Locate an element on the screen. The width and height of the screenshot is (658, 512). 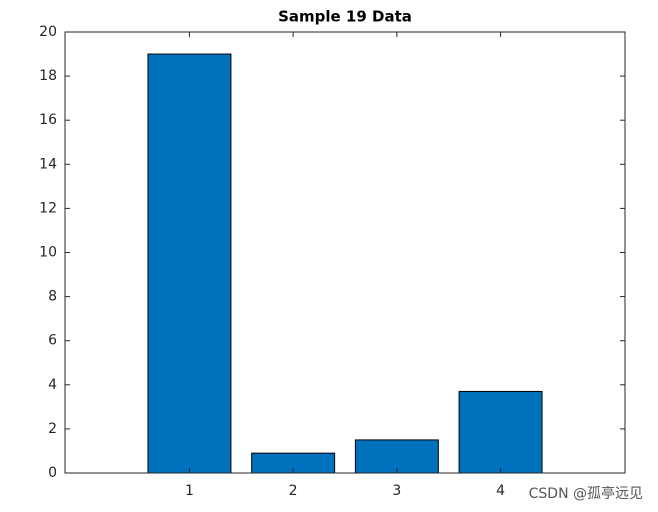
y-tick-label: 12 is located at coordinates (48, 208).